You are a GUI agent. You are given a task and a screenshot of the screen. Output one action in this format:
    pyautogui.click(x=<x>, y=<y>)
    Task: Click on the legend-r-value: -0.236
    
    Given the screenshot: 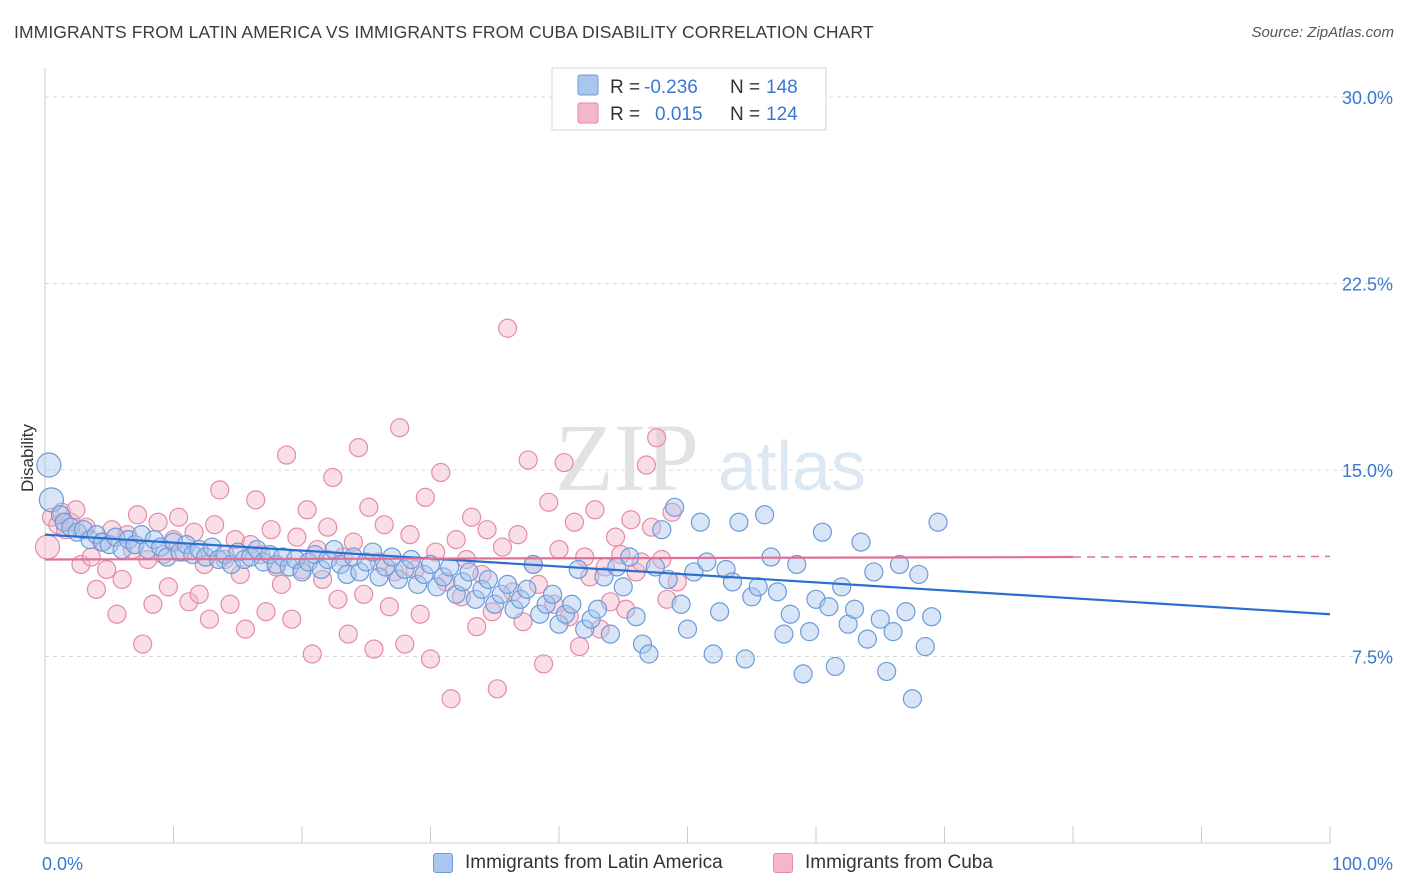 What is the action you would take?
    pyautogui.click(x=671, y=87)
    